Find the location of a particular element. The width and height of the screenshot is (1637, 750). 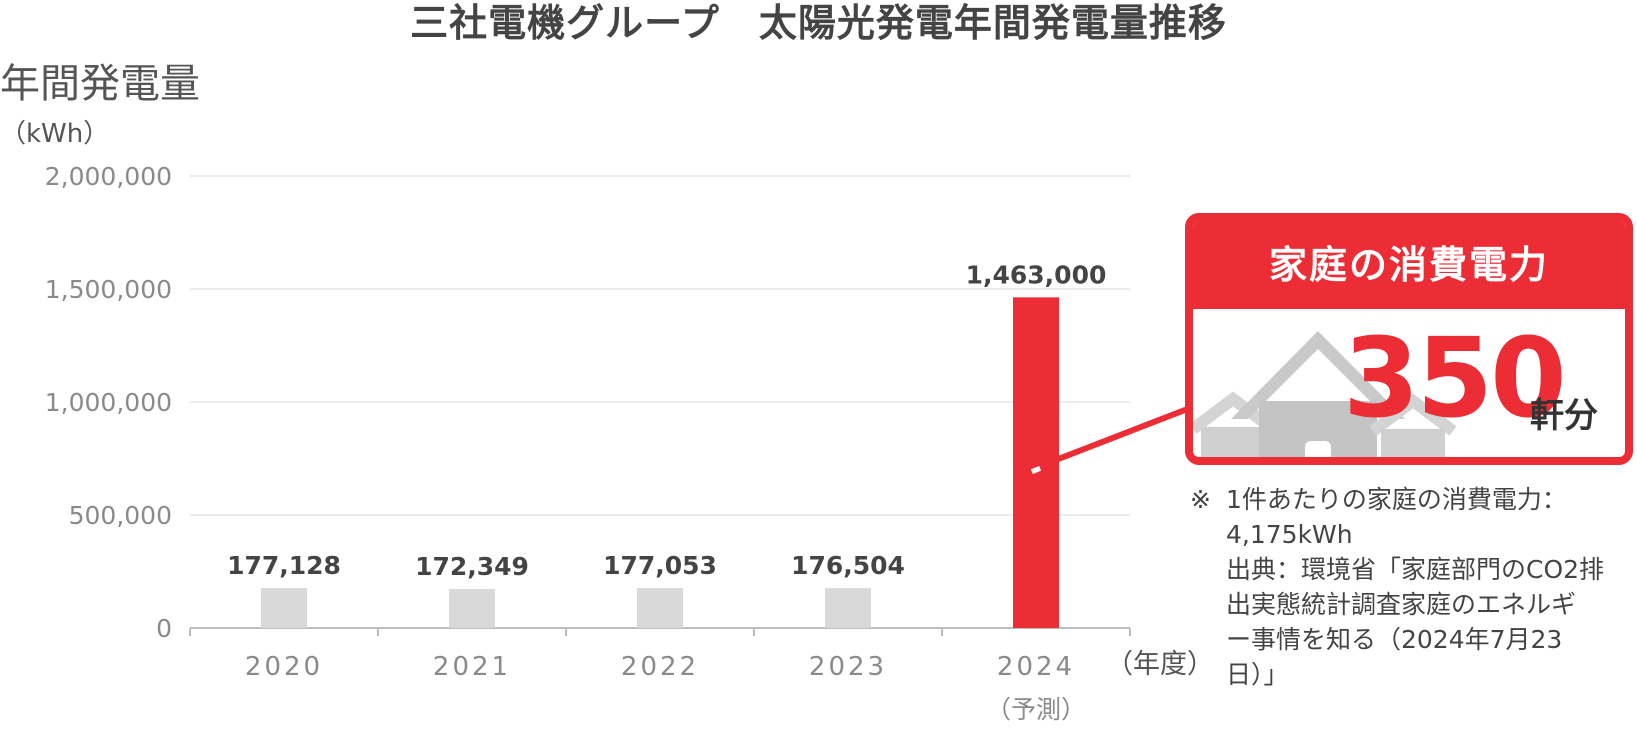

callout-leader-line is located at coordinates (1110, 439).